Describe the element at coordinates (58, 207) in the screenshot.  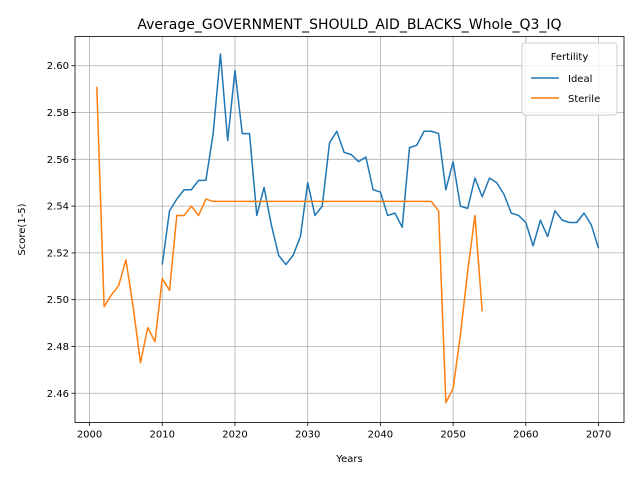
I see `y-tick-label: 2.54` at that location.